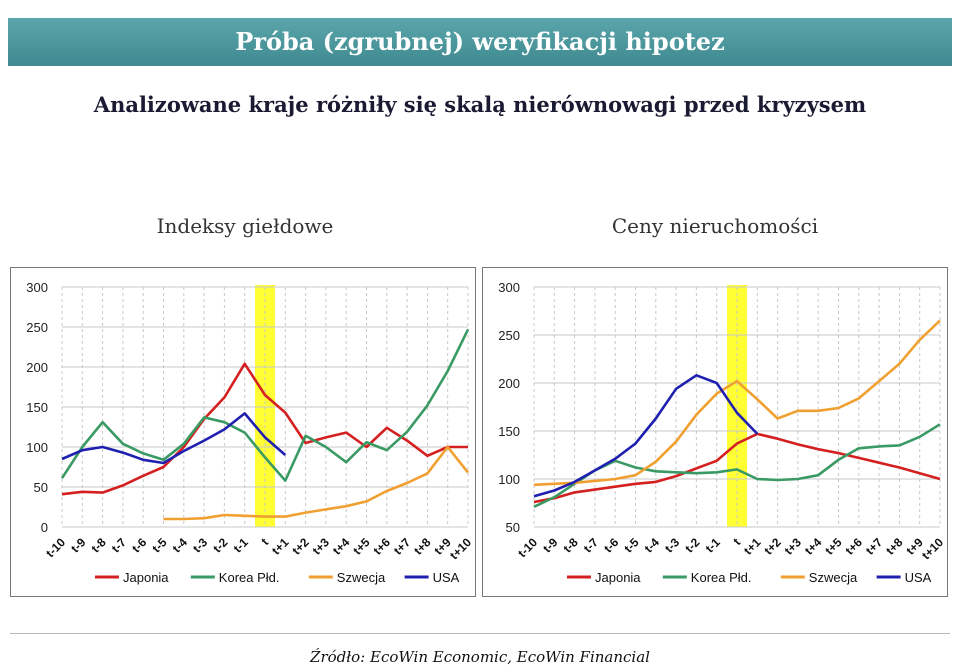 Image resolution: width=960 pixels, height=668 pixels. What do you see at coordinates (44, 527) in the screenshot?
I see `y-tick-label: 0` at bounding box center [44, 527].